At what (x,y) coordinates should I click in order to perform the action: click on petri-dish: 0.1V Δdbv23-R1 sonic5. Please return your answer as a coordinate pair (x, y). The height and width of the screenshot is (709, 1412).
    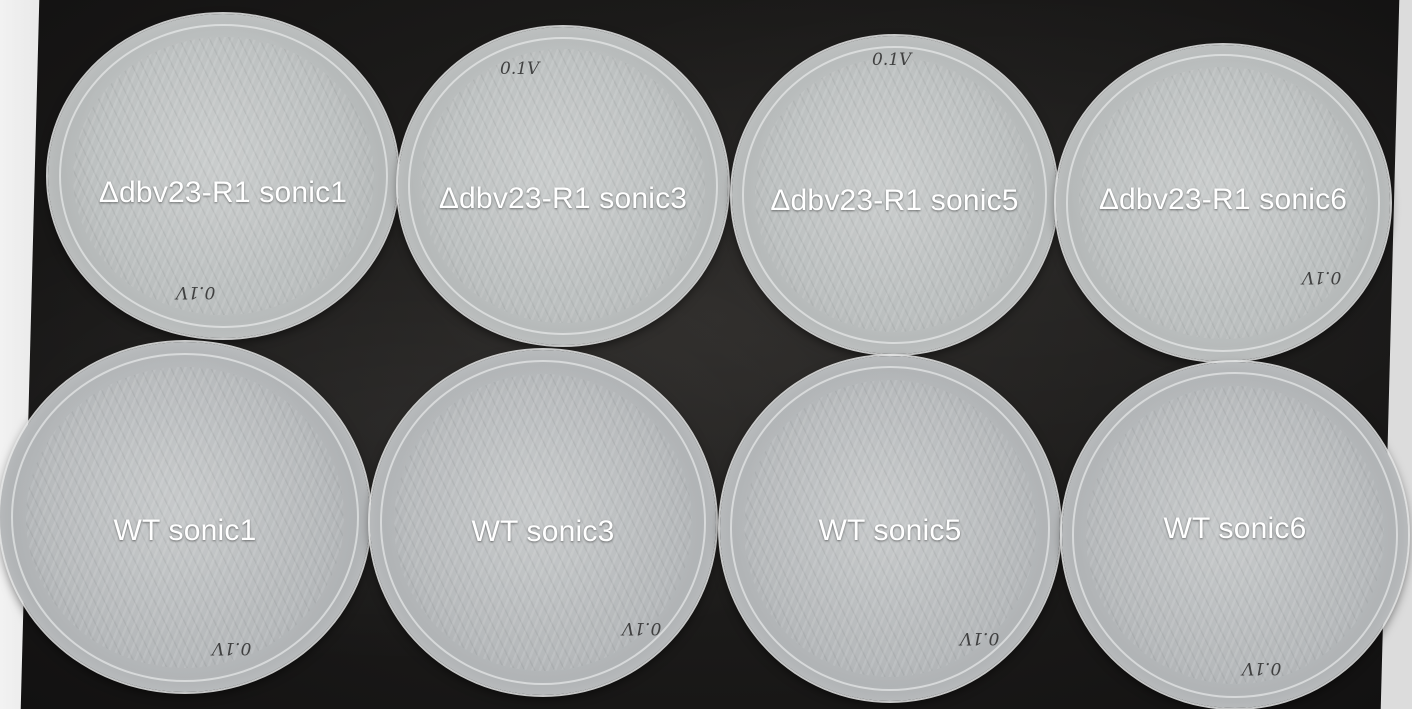
    Looking at the image, I should click on (894, 195).